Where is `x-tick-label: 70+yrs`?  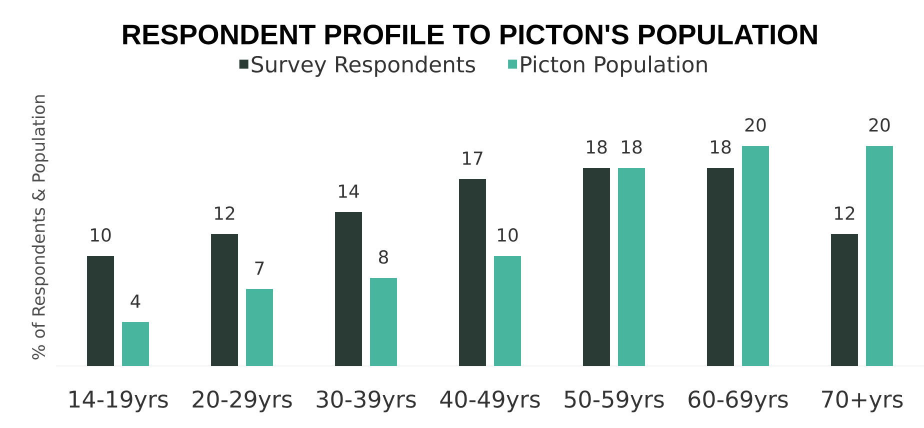 x-tick-label: 70+yrs is located at coordinates (862, 401).